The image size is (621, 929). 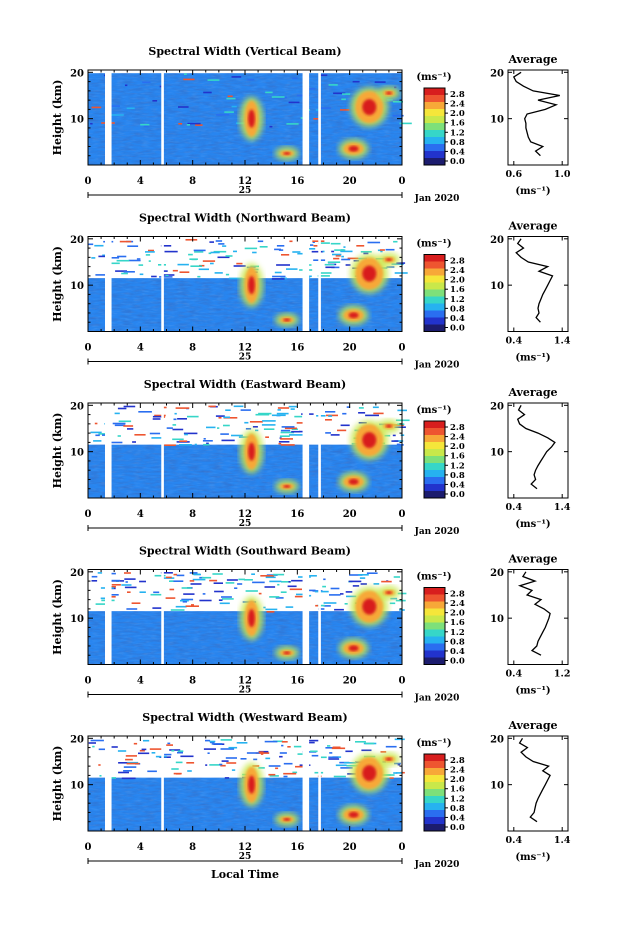 What do you see at coordinates (437, 699) in the screenshot?
I see `date-label: Jan 2020` at bounding box center [437, 699].